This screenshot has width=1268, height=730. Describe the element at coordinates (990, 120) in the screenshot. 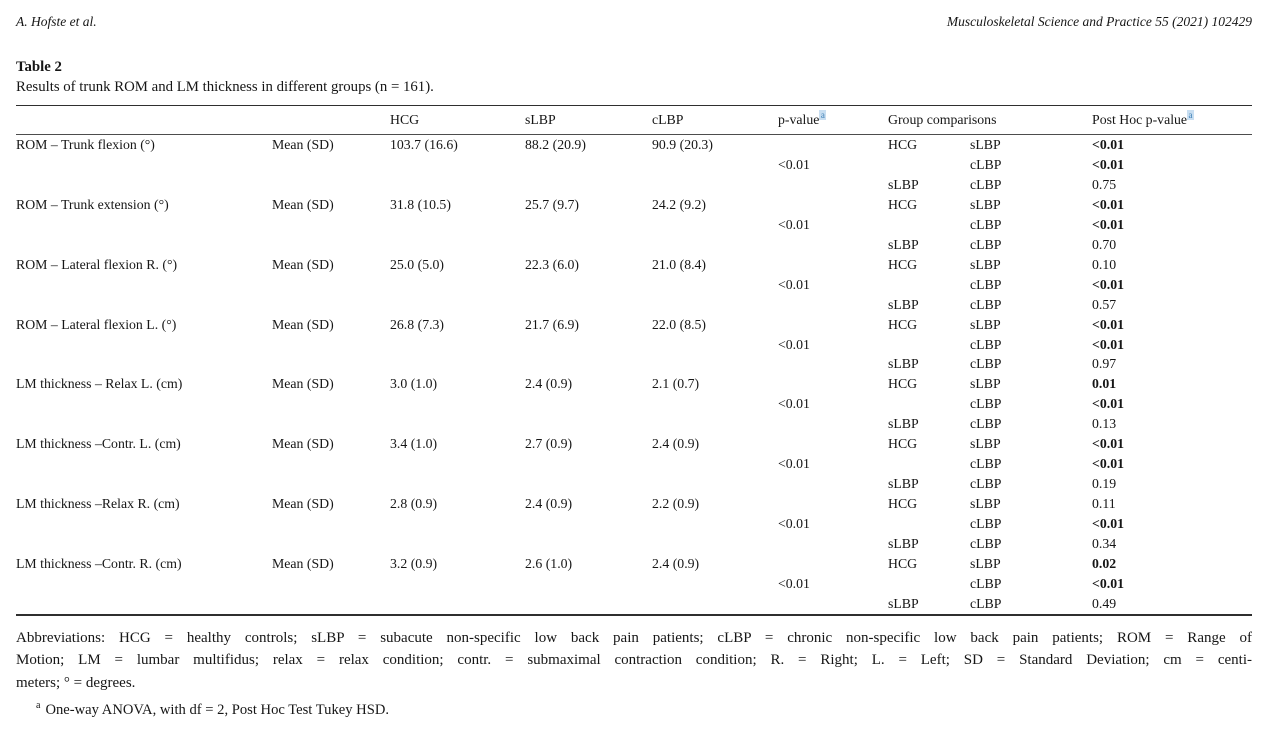

I see `header-group-comparisons: Group comparisons` at that location.